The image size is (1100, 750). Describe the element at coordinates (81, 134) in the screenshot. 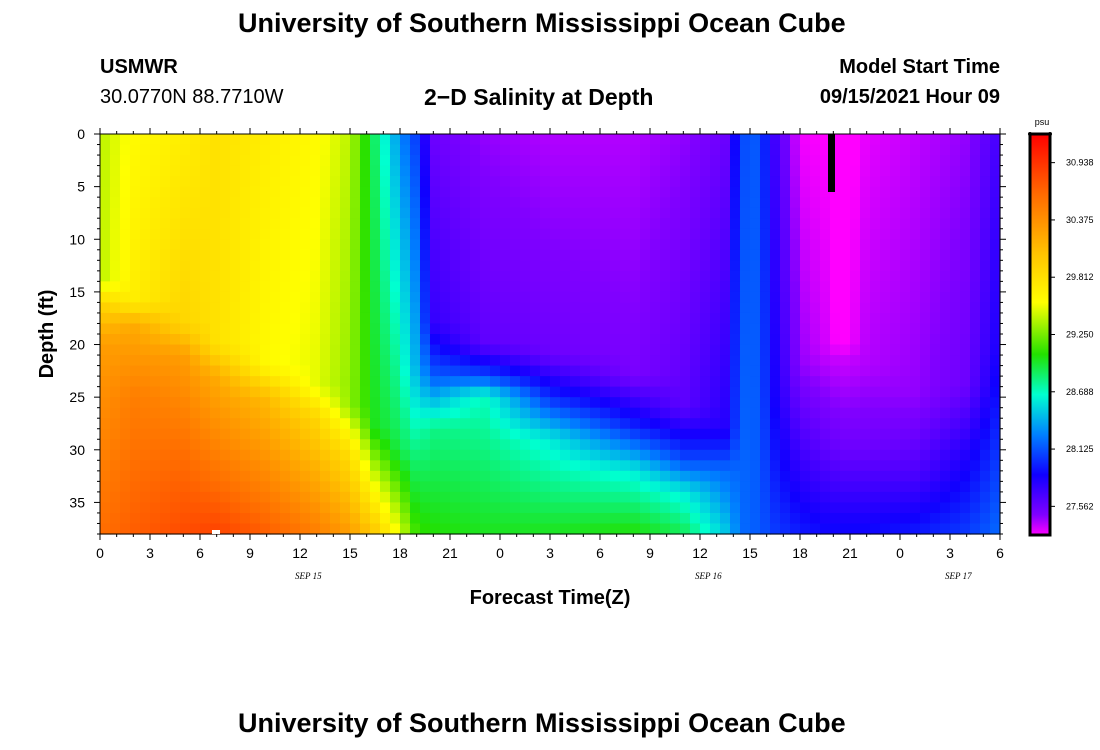

I see `y-tick-label: 0` at that location.